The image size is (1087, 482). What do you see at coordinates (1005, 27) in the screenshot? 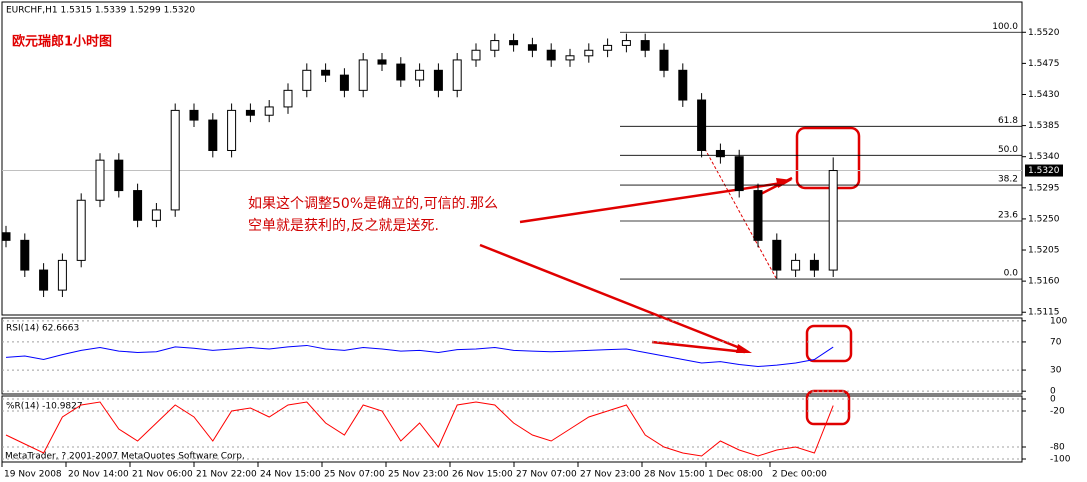
I see `fib-label: 100.0` at bounding box center [1005, 27].